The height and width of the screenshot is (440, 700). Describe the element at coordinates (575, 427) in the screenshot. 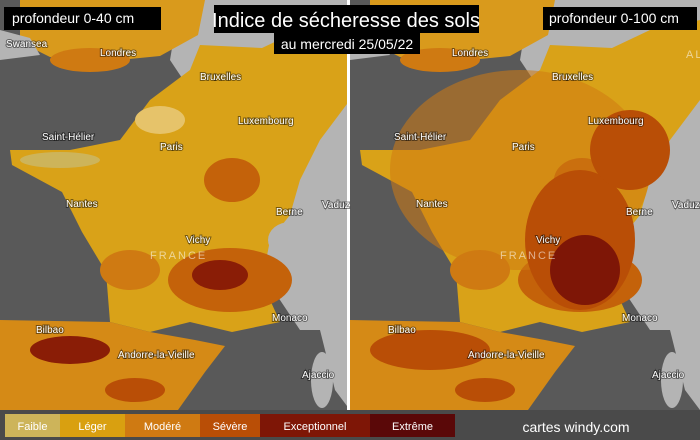

I see `credit: cartes windy.com` at that location.